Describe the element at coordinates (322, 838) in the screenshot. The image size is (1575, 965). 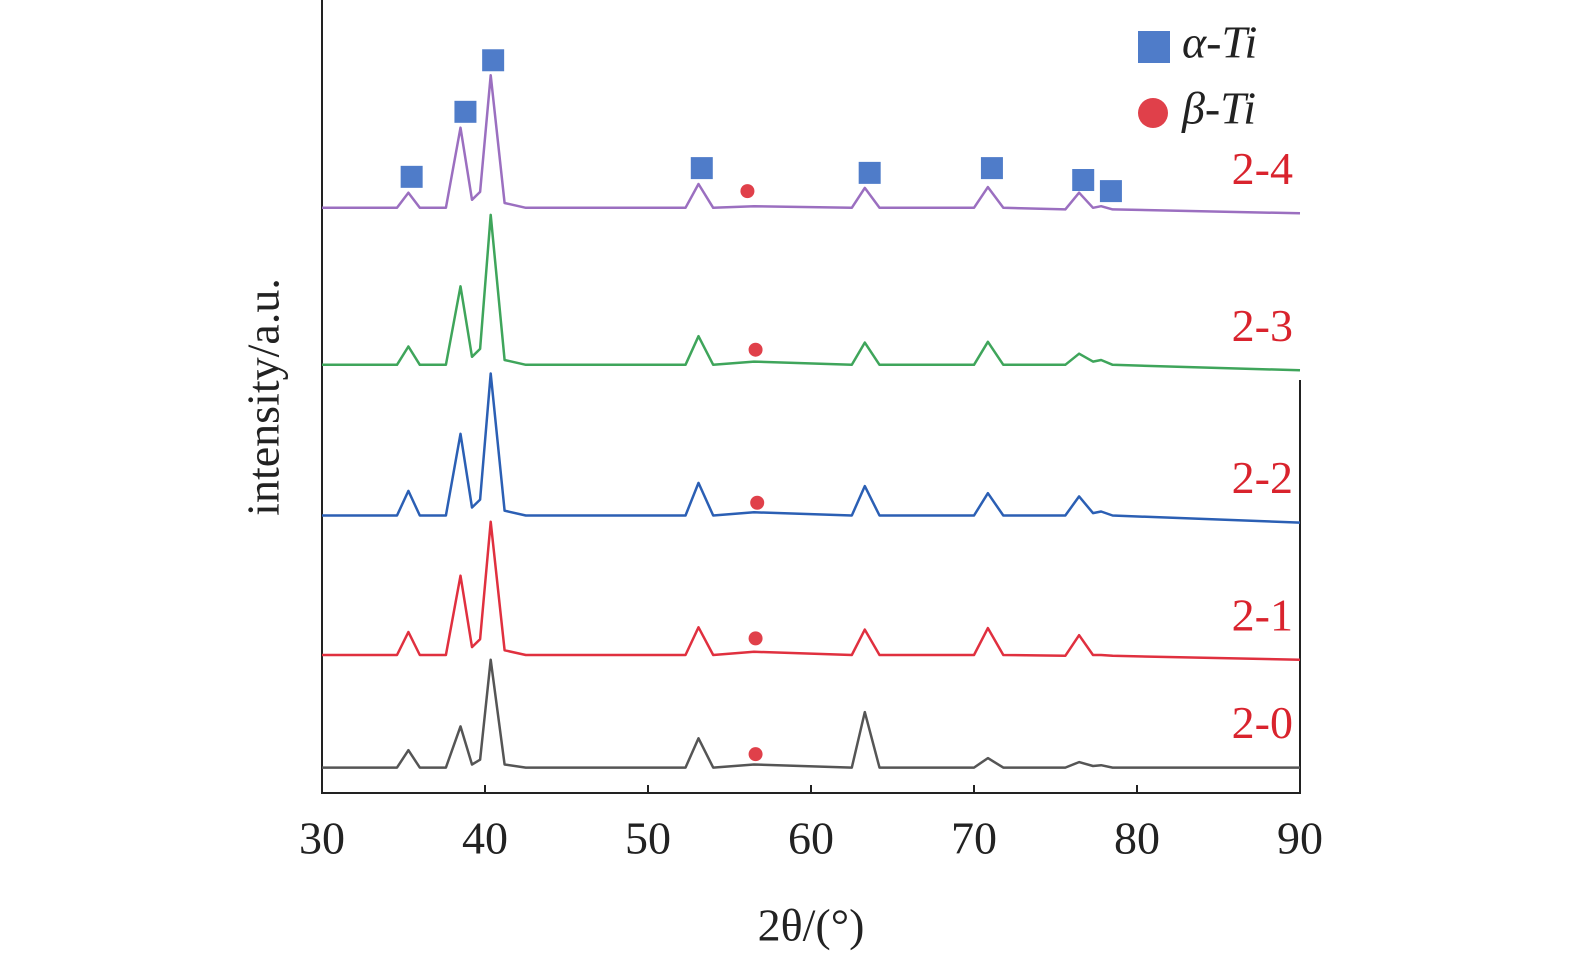
I see `x-tick-label: 30` at that location.